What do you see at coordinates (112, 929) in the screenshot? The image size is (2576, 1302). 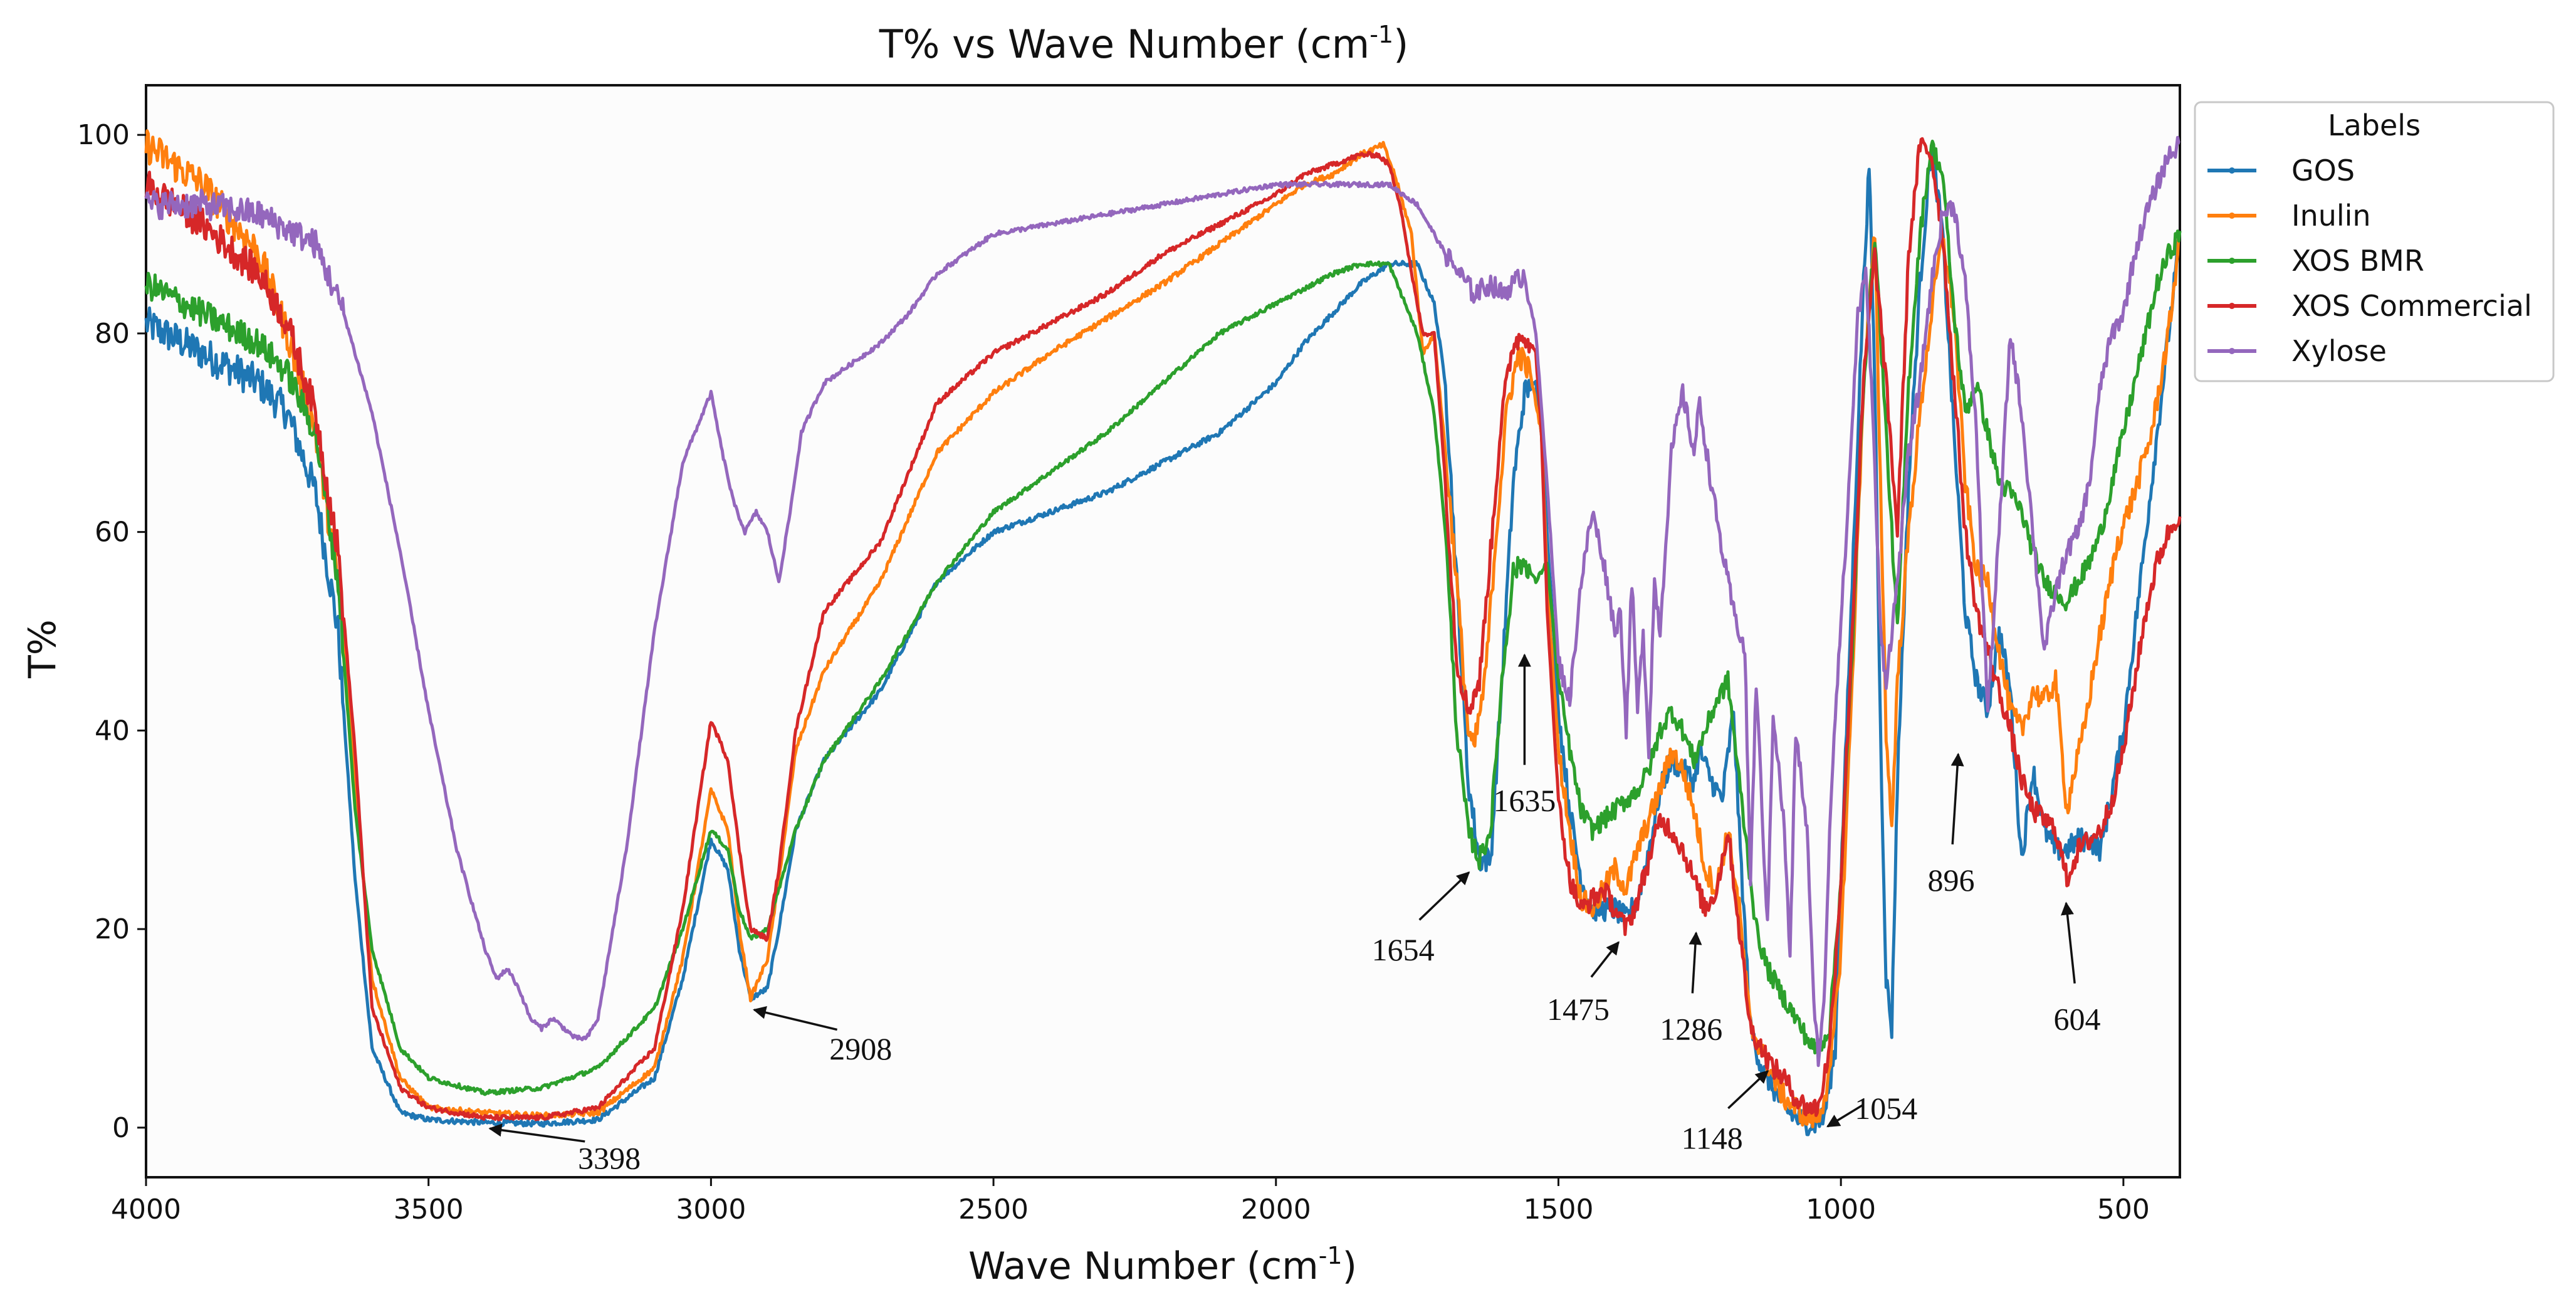 I see `y-tick-label: 20` at bounding box center [112, 929].